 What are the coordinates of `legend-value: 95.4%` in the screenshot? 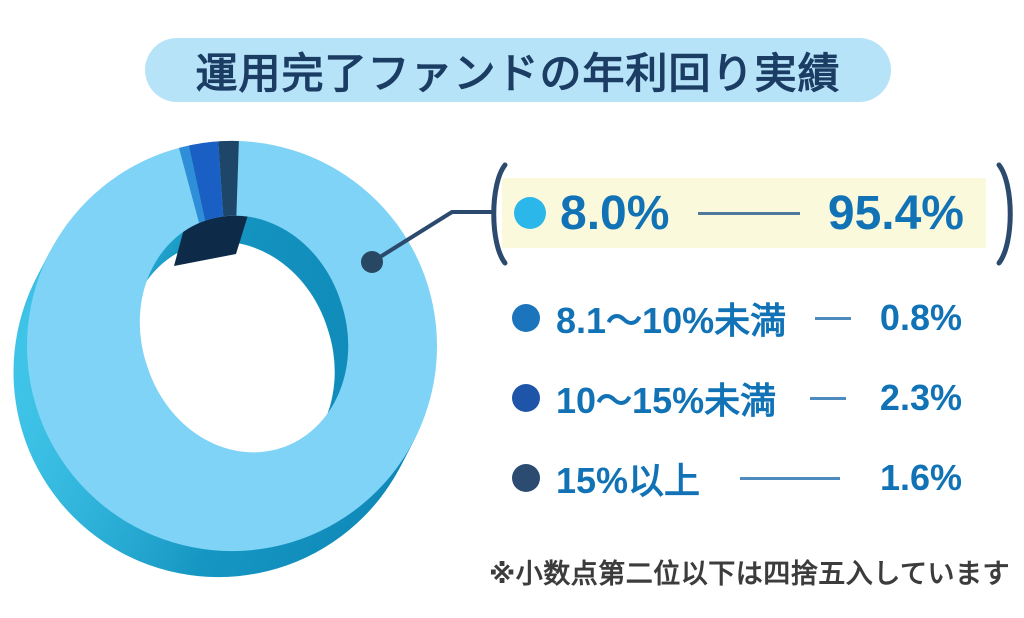 It's located at (895, 213).